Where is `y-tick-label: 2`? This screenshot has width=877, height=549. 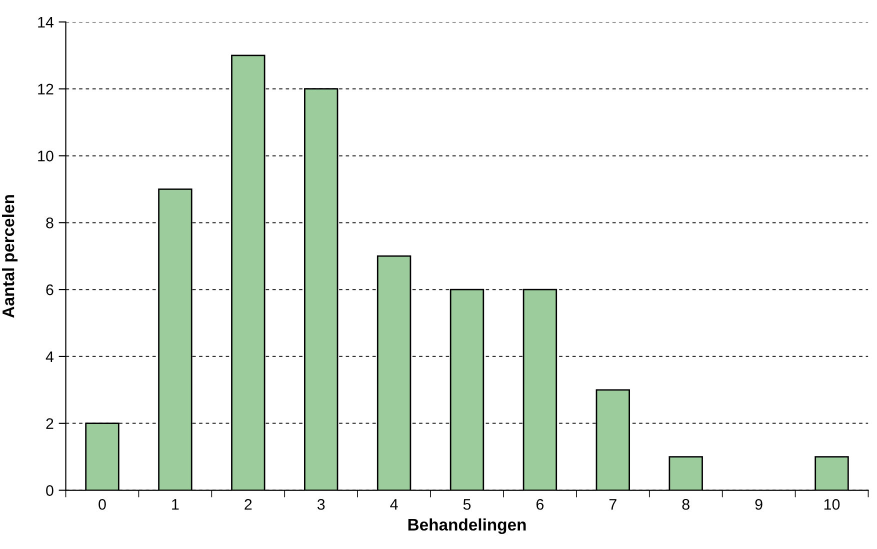 y-tick-label: 2 is located at coordinates (50, 423).